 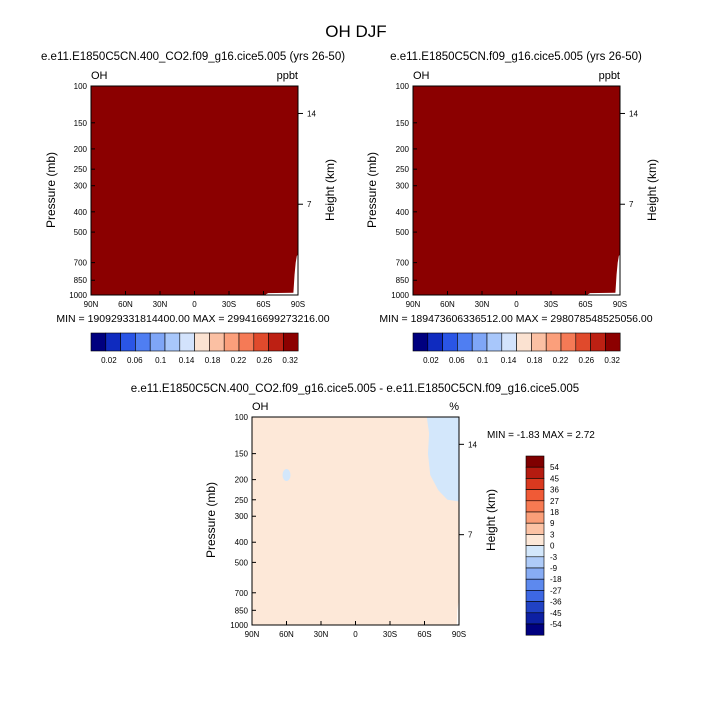 What do you see at coordinates (355, 634) in the screenshot?
I see `panel3-lat-tick-label: 0` at bounding box center [355, 634].